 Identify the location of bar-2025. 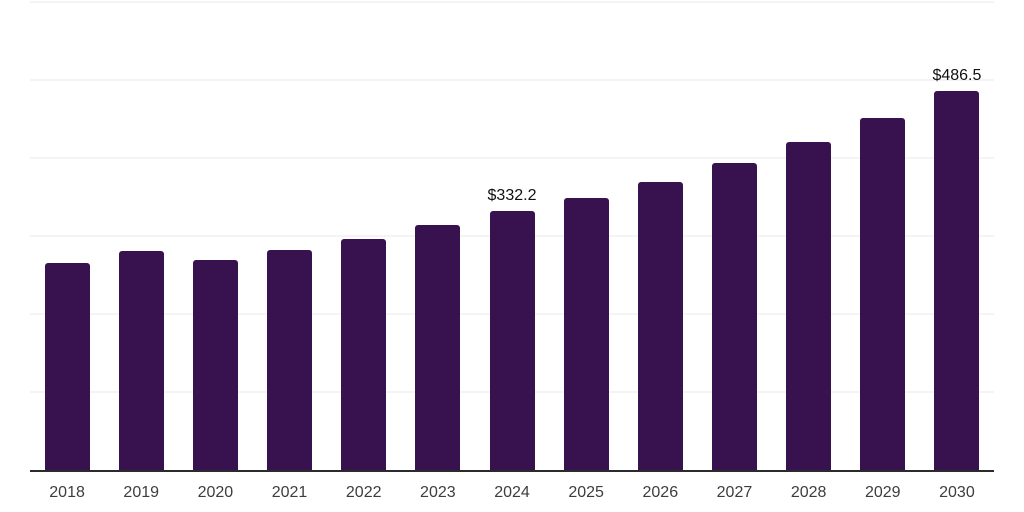
(586, 333).